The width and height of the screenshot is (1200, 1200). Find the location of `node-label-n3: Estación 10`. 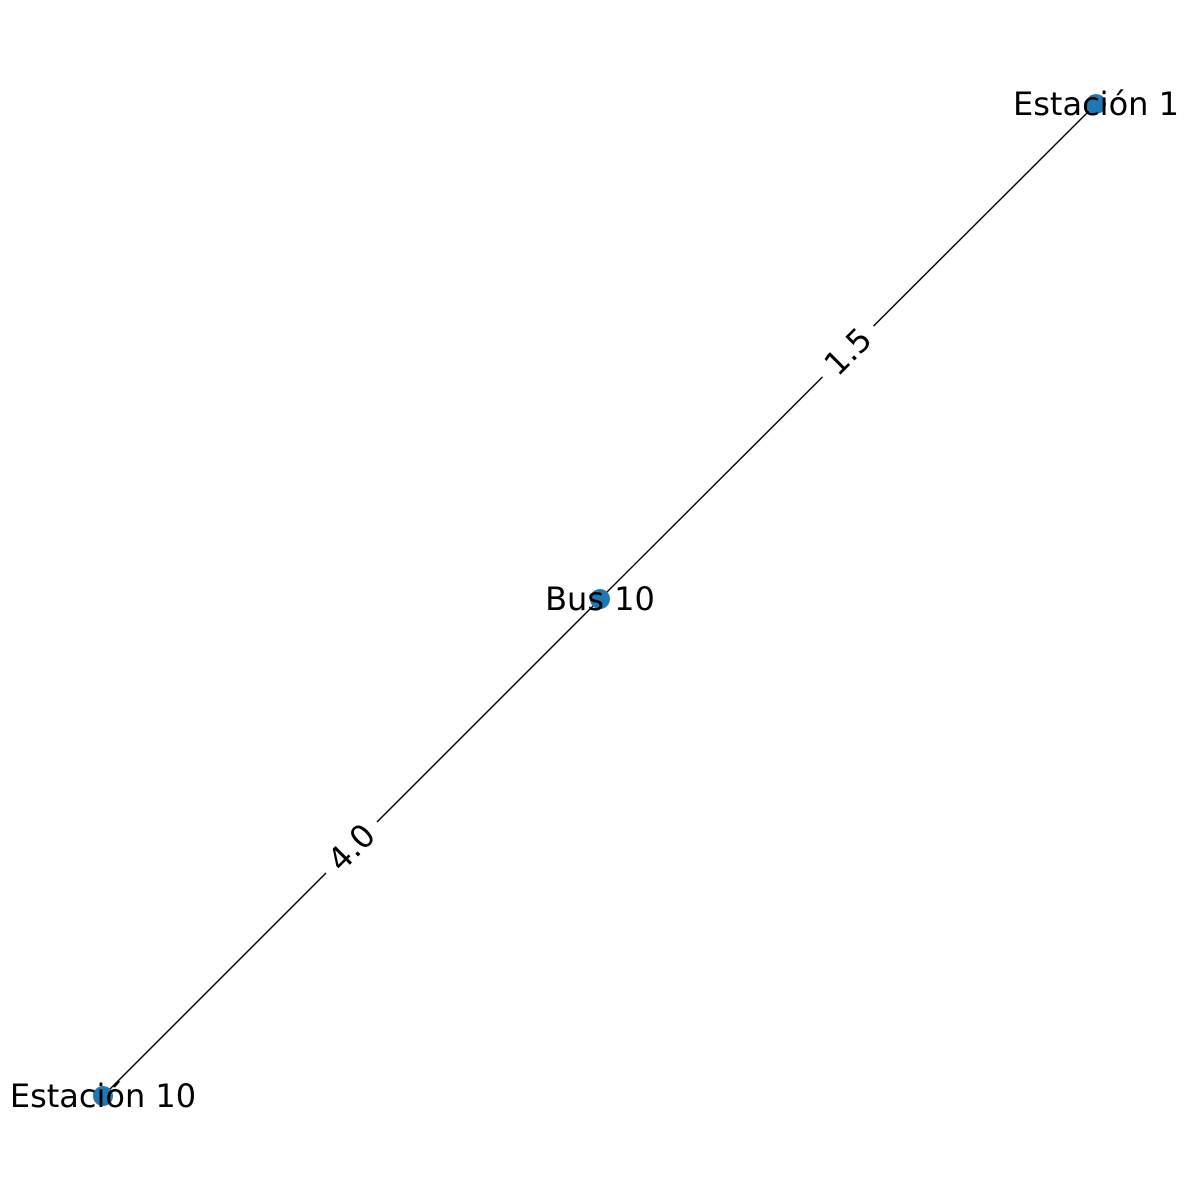

node-label-n3: Estación 10 is located at coordinates (103, 1096).